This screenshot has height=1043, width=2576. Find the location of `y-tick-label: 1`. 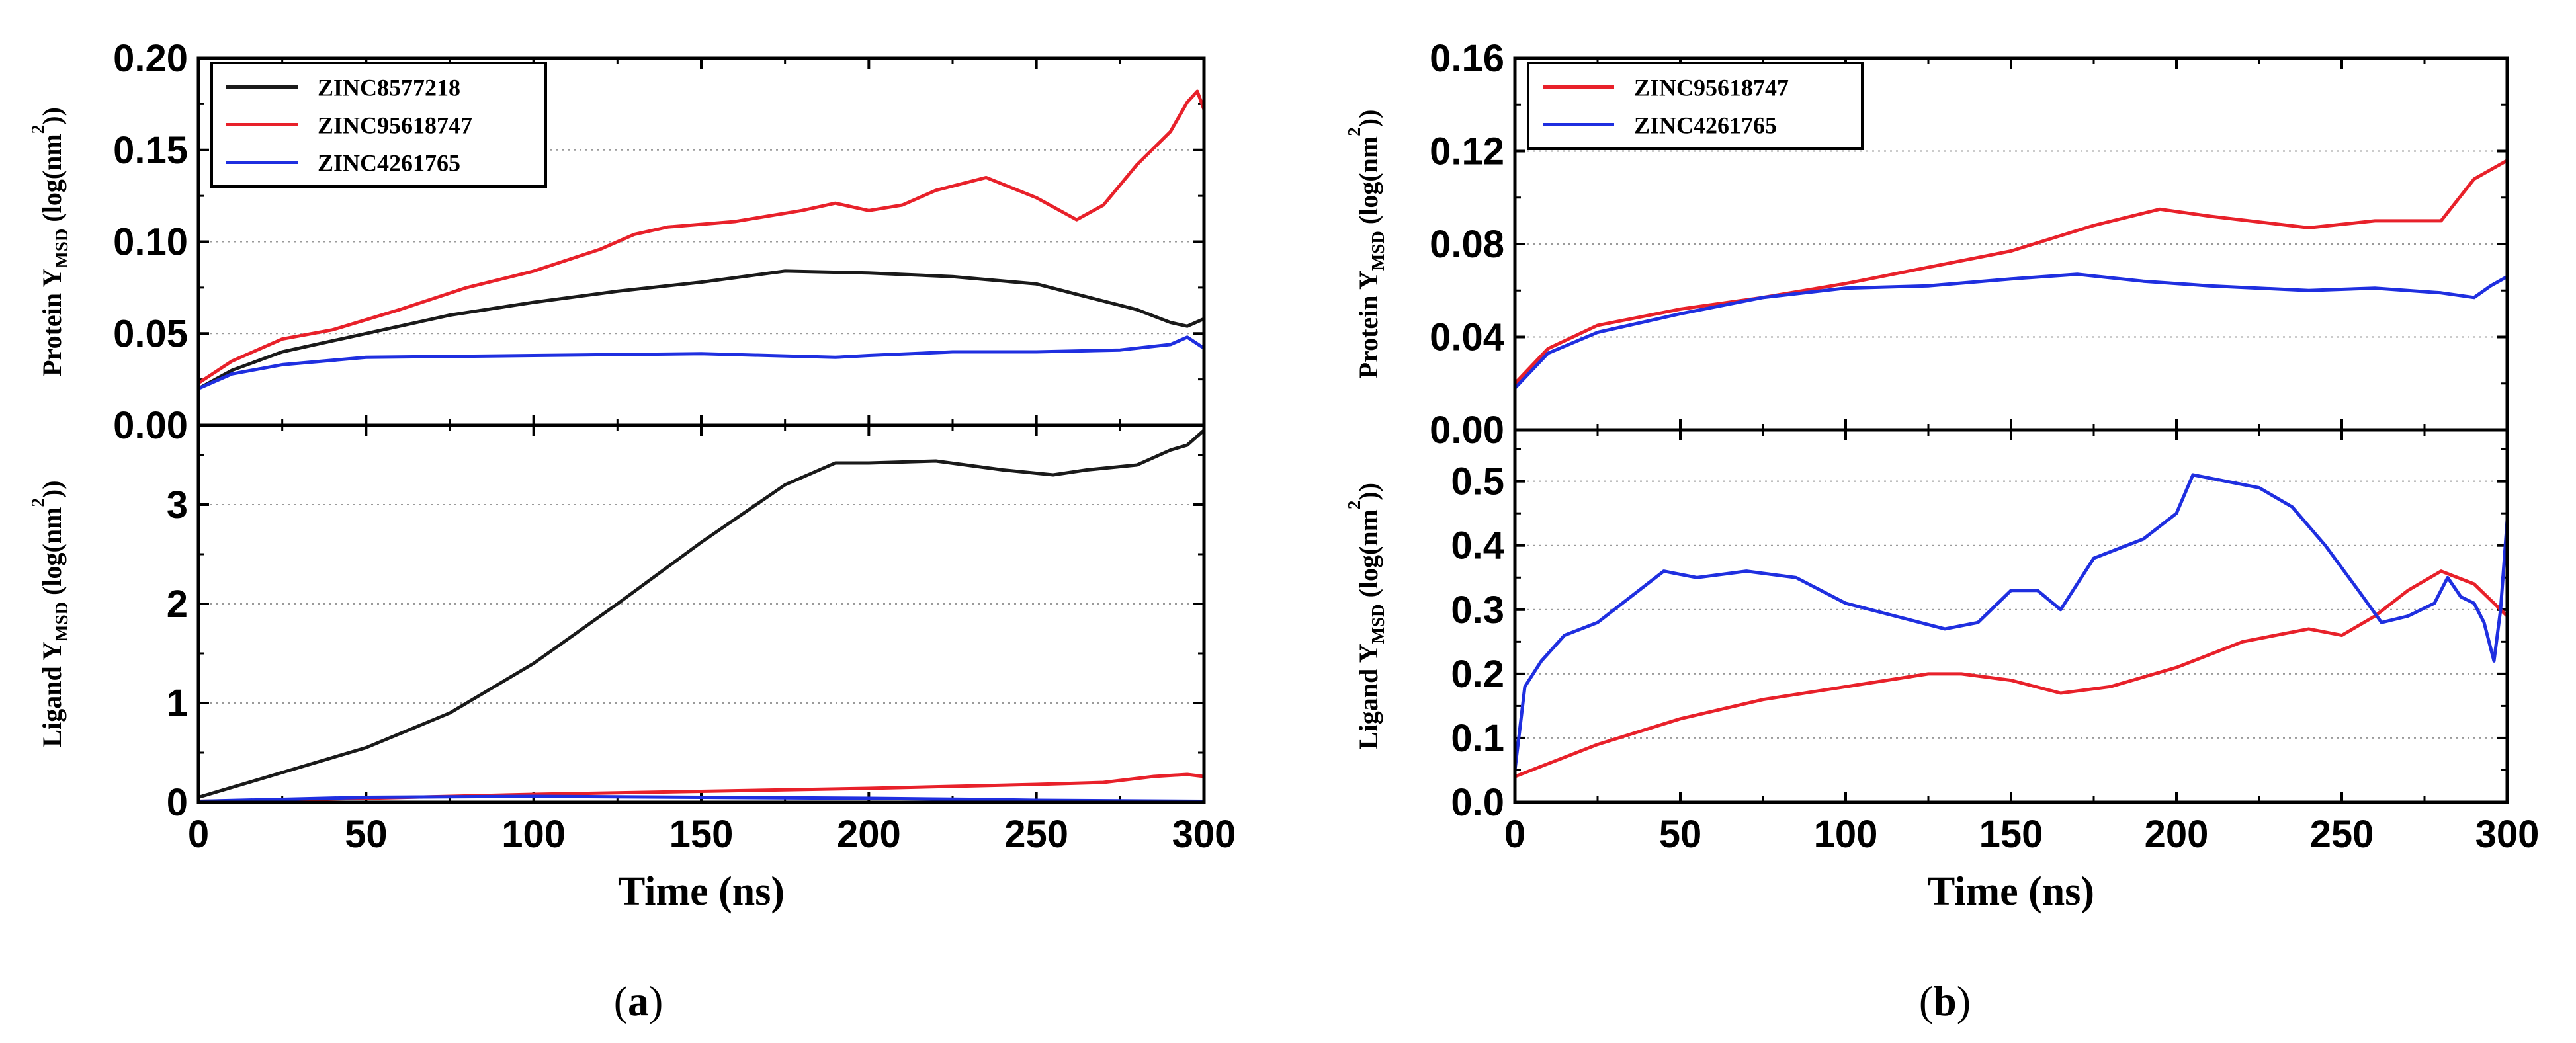

y-tick-label: 1 is located at coordinates (178, 704).